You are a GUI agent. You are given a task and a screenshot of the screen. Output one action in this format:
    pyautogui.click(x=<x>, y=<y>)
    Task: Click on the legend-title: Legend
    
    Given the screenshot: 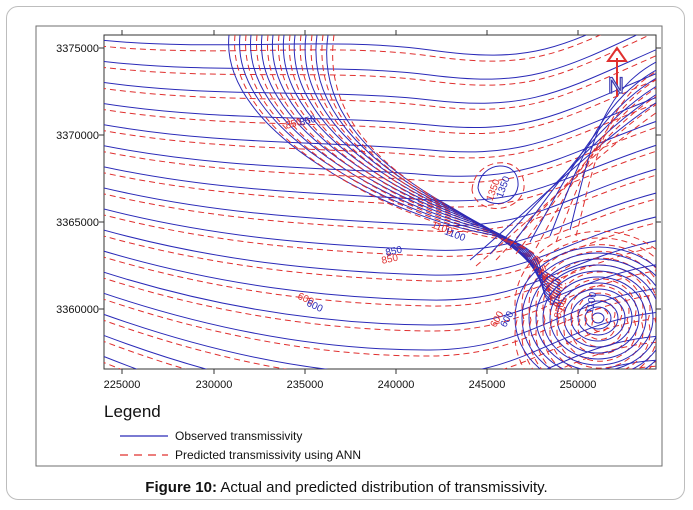 What is the action you would take?
    pyautogui.click(x=132, y=411)
    